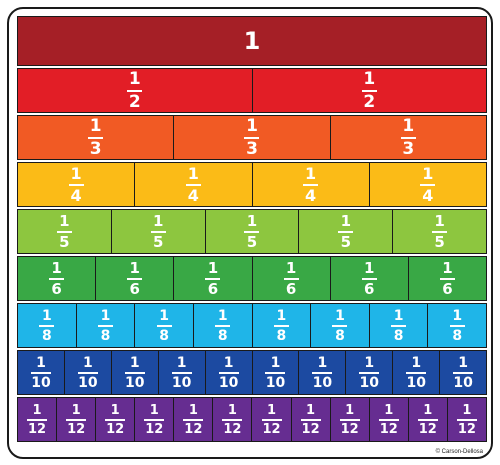 The image size is (500, 465). I want to click on fraction-strip-12: 1 12 1 12 1 12 1 12 1 12 1 12 1 12 1 12 1 12 1 12 1 12 1 12, so click(252, 419).